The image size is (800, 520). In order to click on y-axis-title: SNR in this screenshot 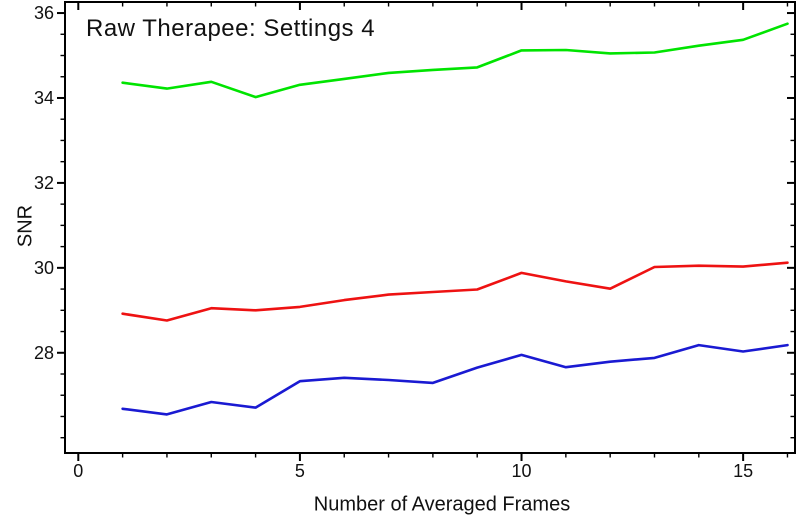, I will do `click(25, 226)`.